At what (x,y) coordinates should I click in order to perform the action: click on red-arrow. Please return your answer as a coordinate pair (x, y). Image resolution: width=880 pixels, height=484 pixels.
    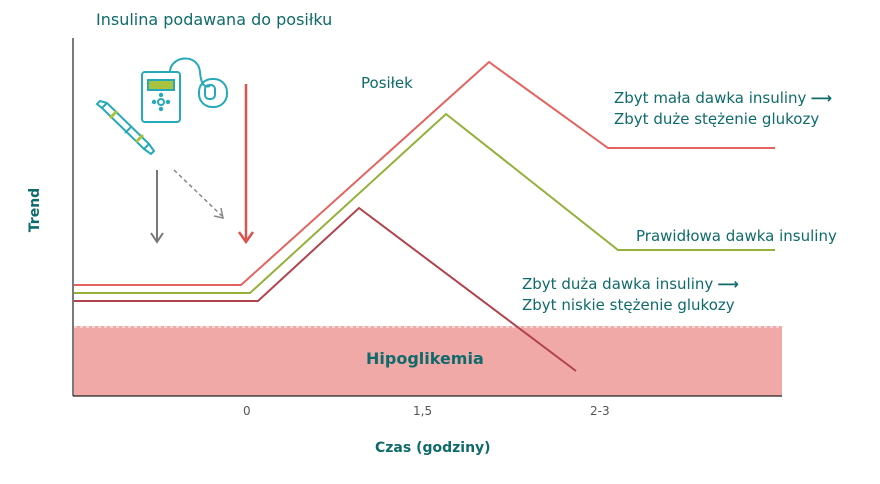
    Looking at the image, I should click on (246, 164).